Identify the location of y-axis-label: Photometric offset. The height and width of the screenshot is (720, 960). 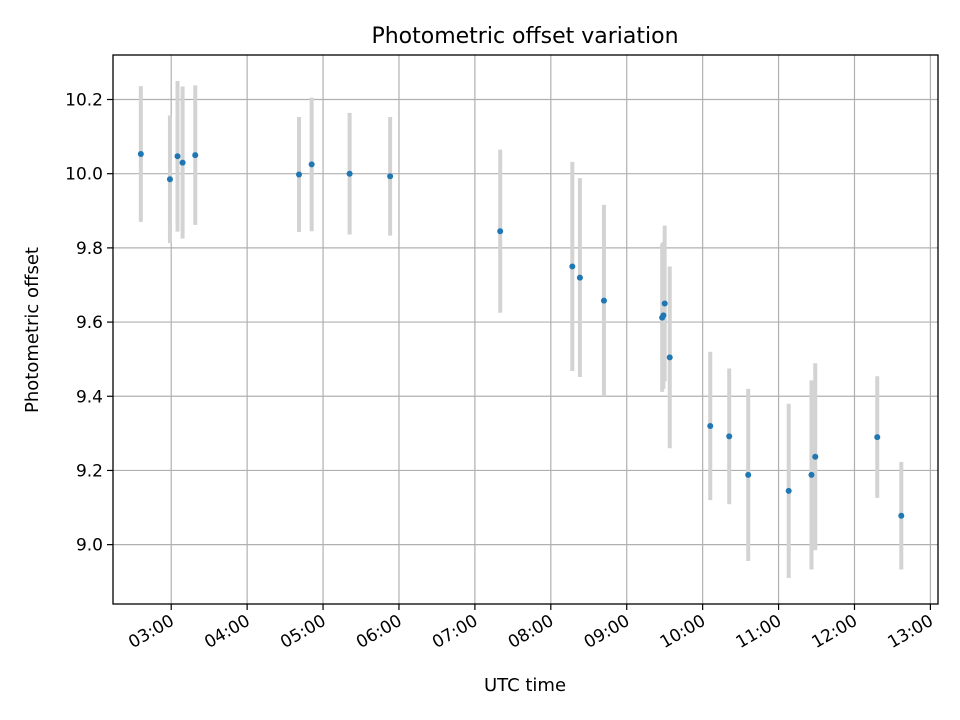
(32, 330).